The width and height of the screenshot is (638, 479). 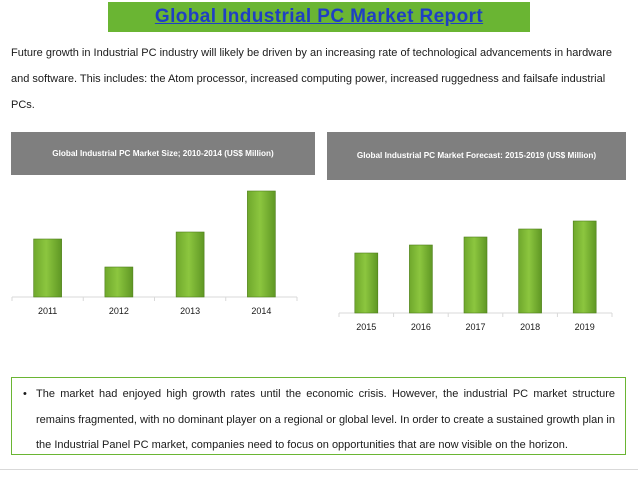 I want to click on chart-1-tick-label: 2012, so click(x=119, y=311).